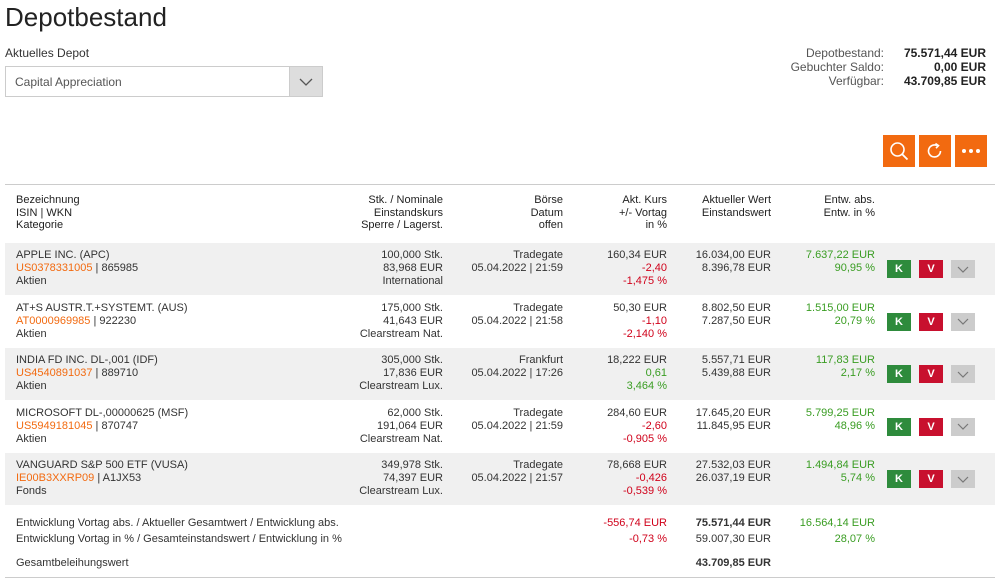 The height and width of the screenshot is (580, 1000). What do you see at coordinates (733, 419) in the screenshot?
I see `position-value: 17.645,20 EUR 11.845,95 EUR` at bounding box center [733, 419].